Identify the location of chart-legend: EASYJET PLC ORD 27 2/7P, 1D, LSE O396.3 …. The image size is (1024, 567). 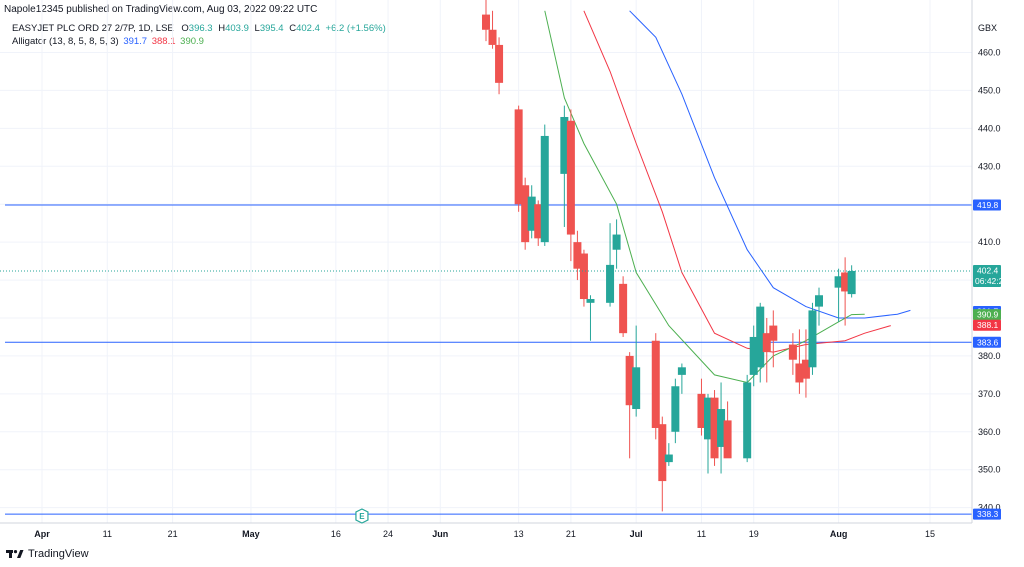
(199, 35).